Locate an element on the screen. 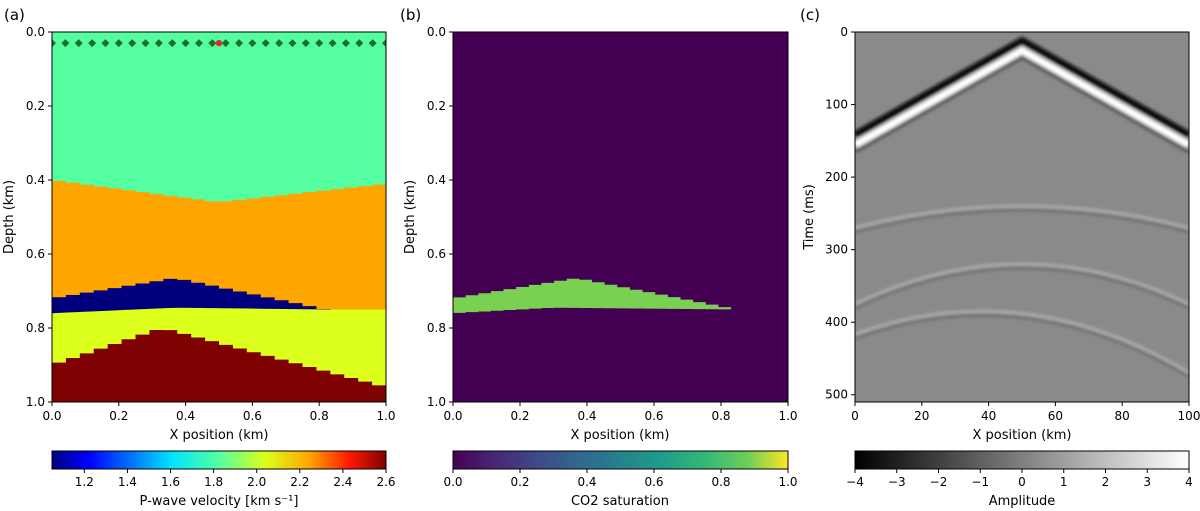 This screenshot has height=511, width=1200. velocity-colorbar-tick-label: 1.4 is located at coordinates (127, 482).